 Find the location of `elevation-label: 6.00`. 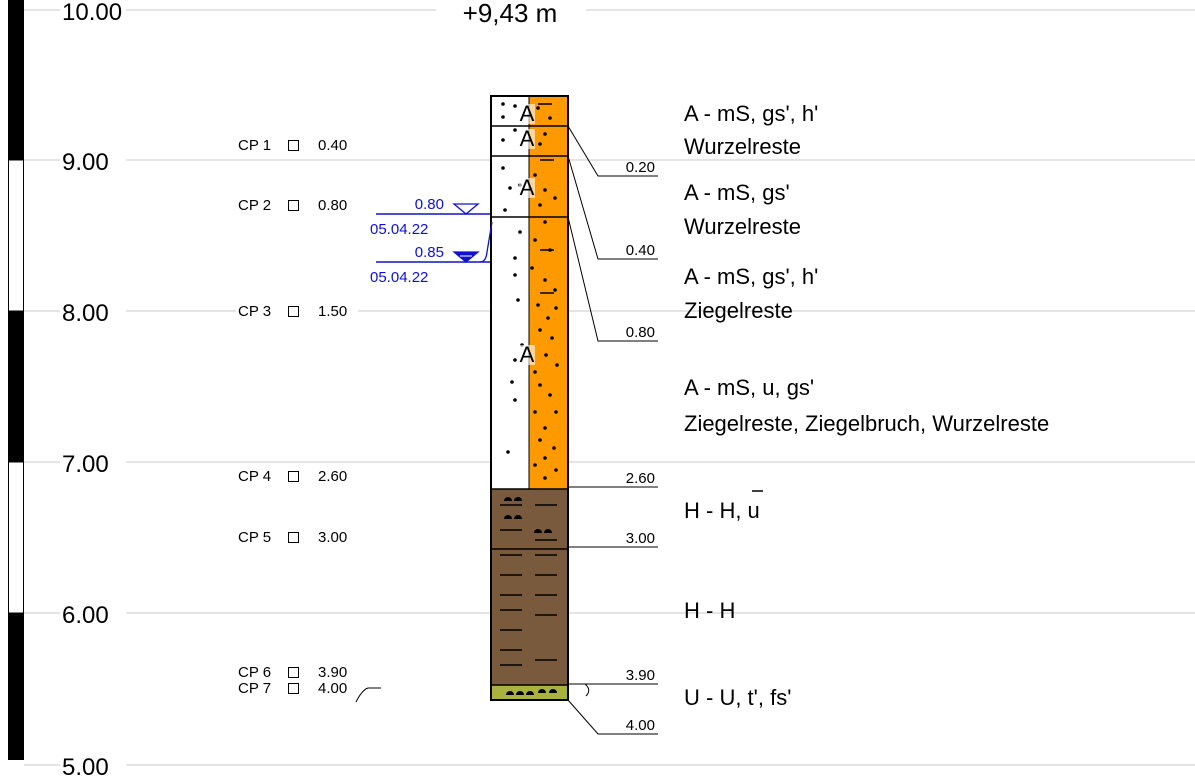

elevation-label: 6.00 is located at coordinates (85, 615).